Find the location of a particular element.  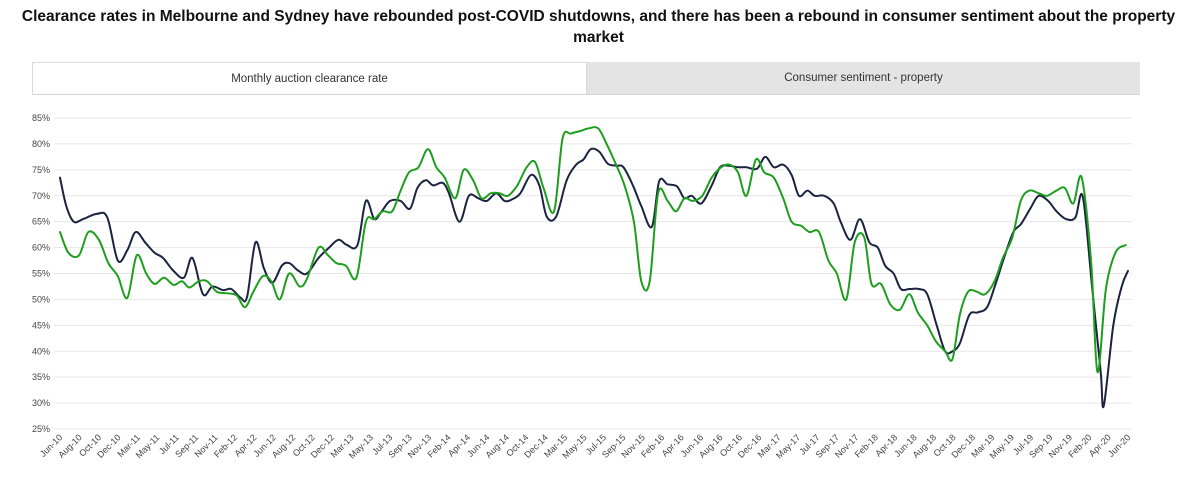

y-tick-label: 30% is located at coordinates (41, 403).